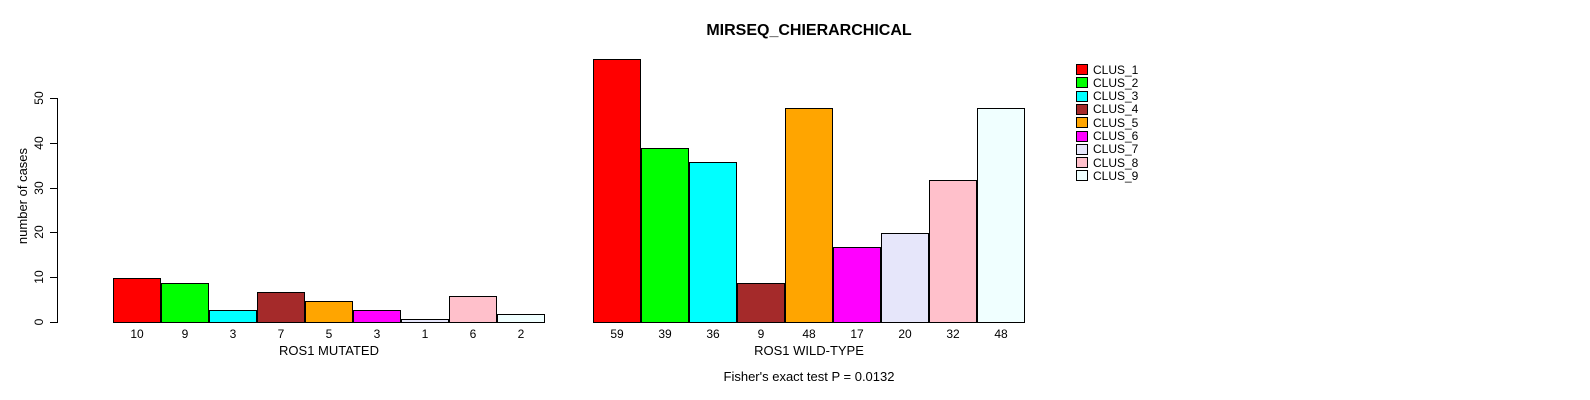  Describe the element at coordinates (521, 334) in the screenshot. I see `bar-value-label: 2` at that location.